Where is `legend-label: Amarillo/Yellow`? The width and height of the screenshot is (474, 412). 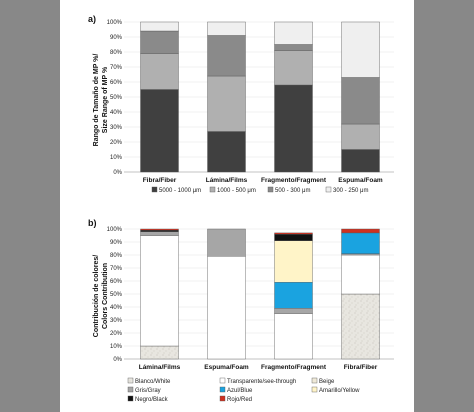 legend-label: Amarillo/Yellow is located at coordinates (339, 391).